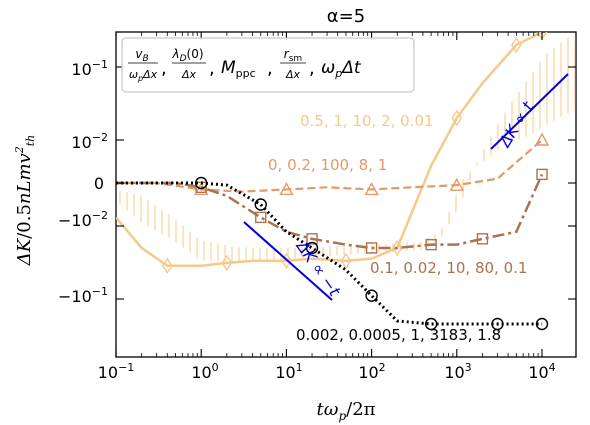 This screenshot has width=590, height=425. I want to click on svg-text: λD(0), so click(187, 55).